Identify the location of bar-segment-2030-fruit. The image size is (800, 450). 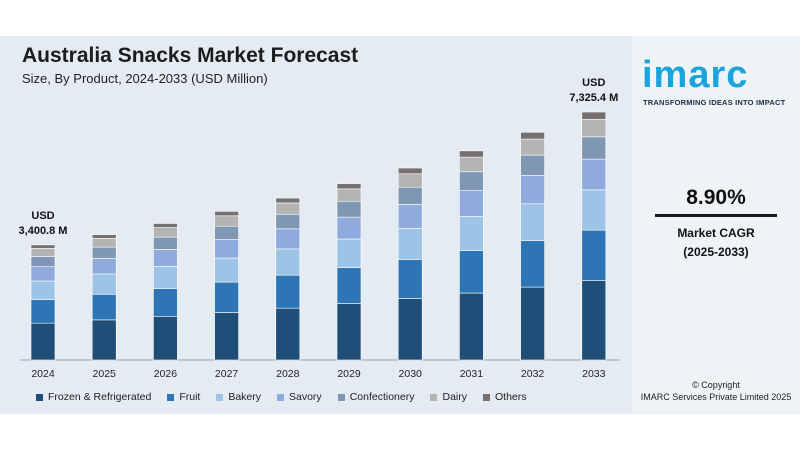
(410, 279).